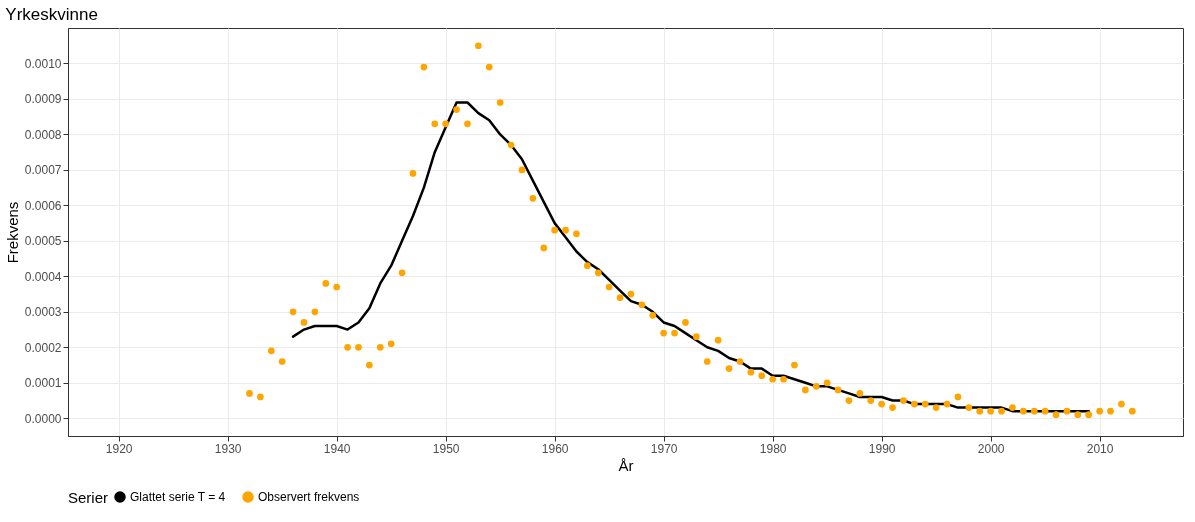  Describe the element at coordinates (43, 418) in the screenshot. I see `y-tick-label: 0.0000` at that location.